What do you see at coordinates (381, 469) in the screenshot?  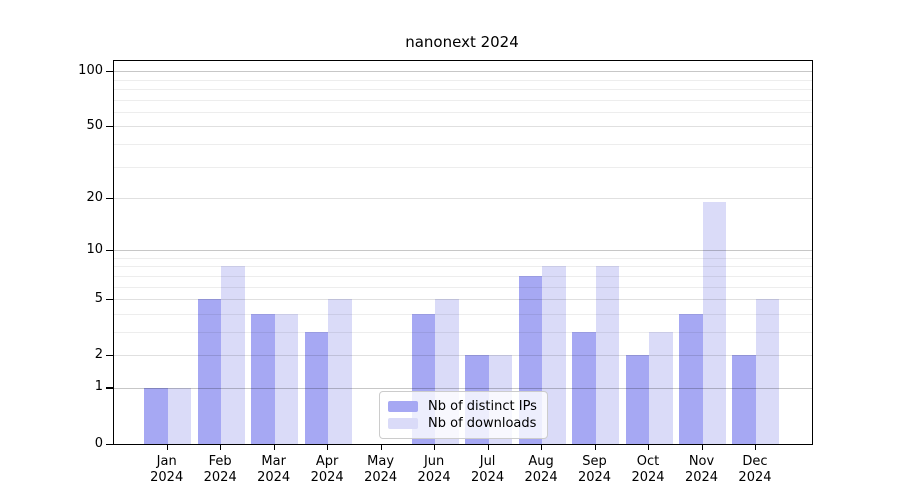 I see `x-tick-label-may: May 2024` at bounding box center [381, 469].